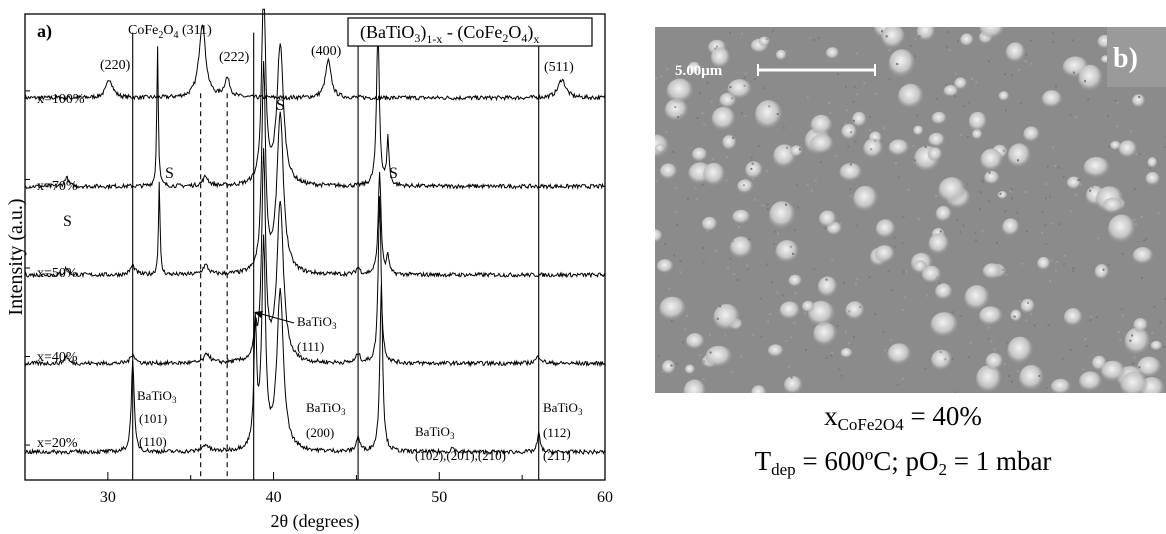 The height and width of the screenshot is (534, 1166). I want to click on y-axis-label: Intensity (a.u.), so click(16, 256).